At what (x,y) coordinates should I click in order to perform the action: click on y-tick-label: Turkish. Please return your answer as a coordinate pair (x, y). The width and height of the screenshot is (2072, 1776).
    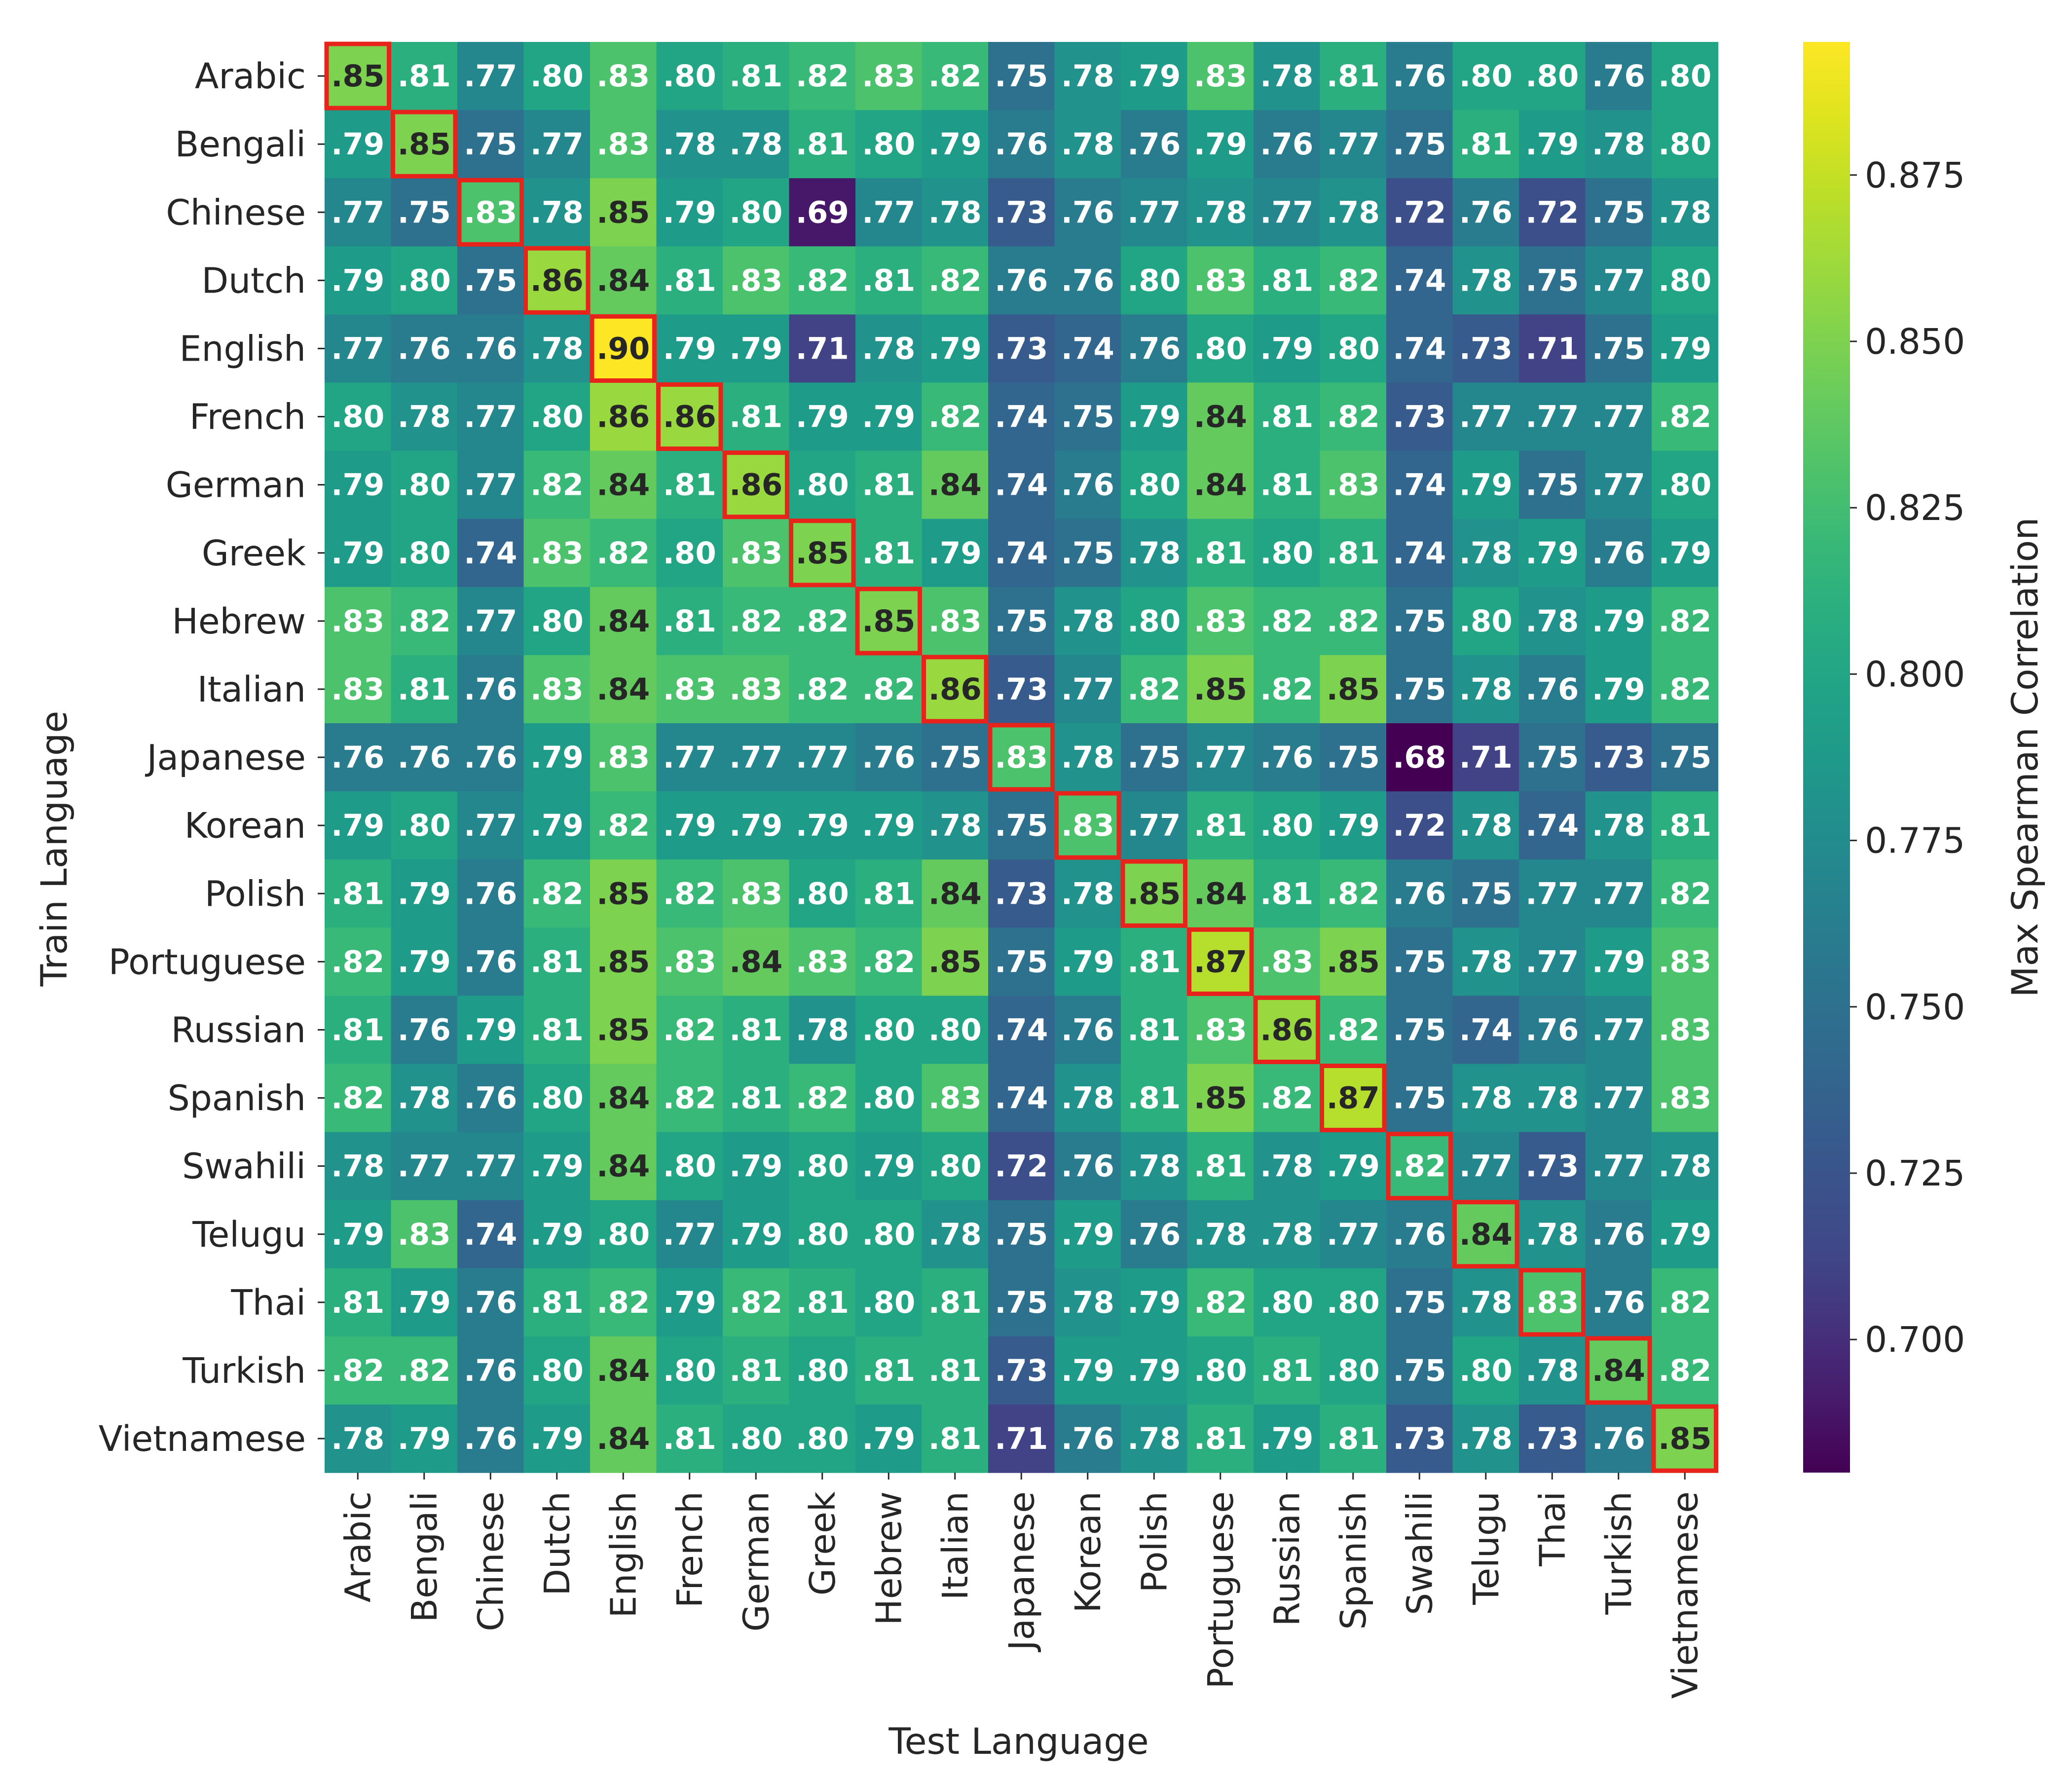
    Looking at the image, I should click on (244, 1371).